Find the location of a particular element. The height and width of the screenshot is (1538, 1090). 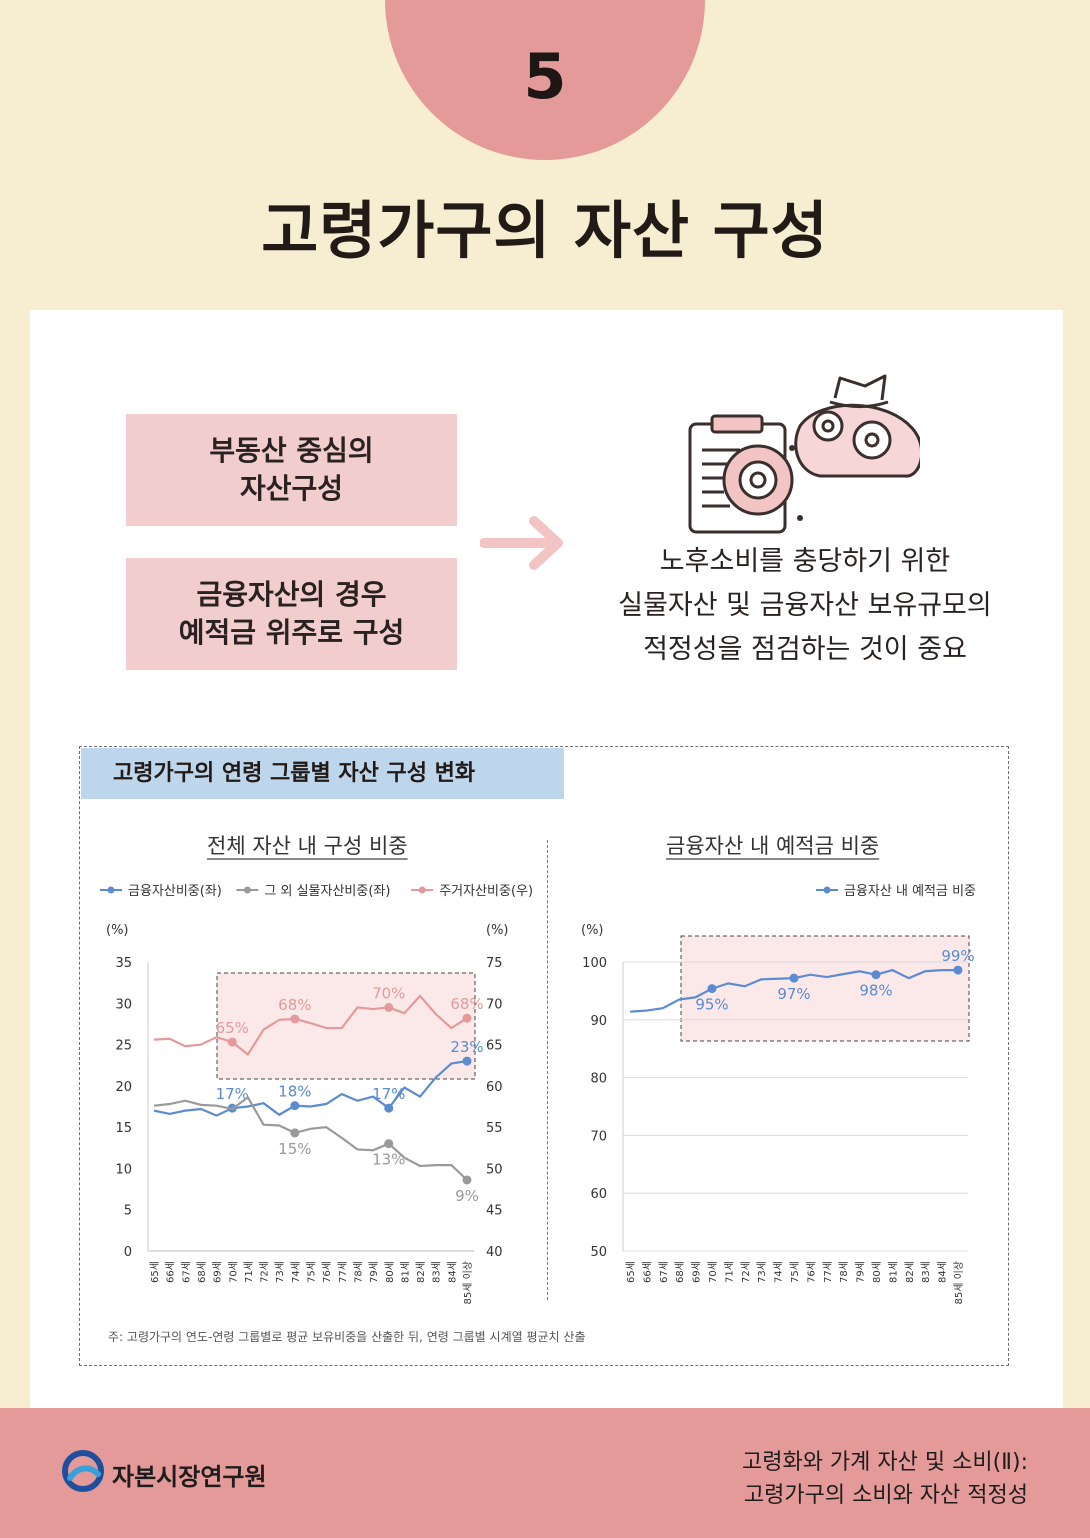

x-tick-label: 85세 이상 is located at coordinates (468, 1283).